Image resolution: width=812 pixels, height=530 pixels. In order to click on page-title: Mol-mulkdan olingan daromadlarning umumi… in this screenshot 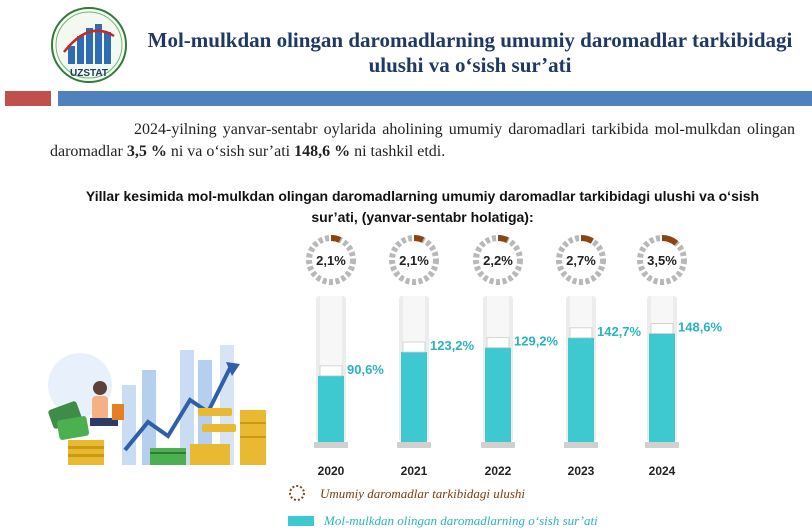, I will do `click(470, 52)`.